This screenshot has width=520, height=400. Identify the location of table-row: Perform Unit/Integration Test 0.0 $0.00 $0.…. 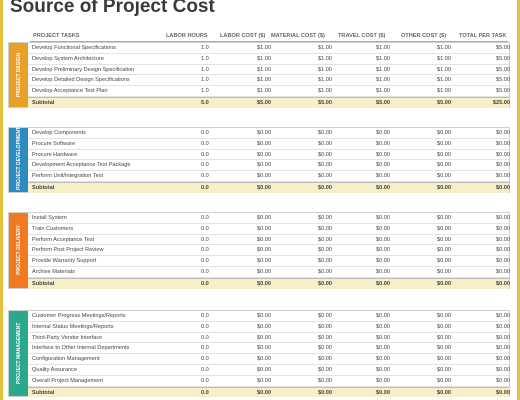
(269, 176).